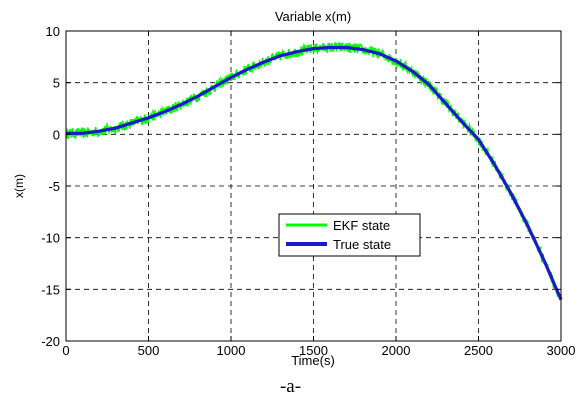 The height and width of the screenshot is (409, 581). Describe the element at coordinates (54, 186) in the screenshot. I see `y-tick-label: -5` at that location.